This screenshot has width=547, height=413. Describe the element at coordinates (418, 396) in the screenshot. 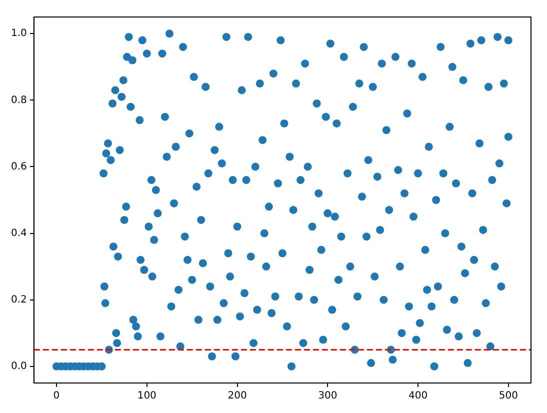

I see `x-tick-label: 400` at that location.